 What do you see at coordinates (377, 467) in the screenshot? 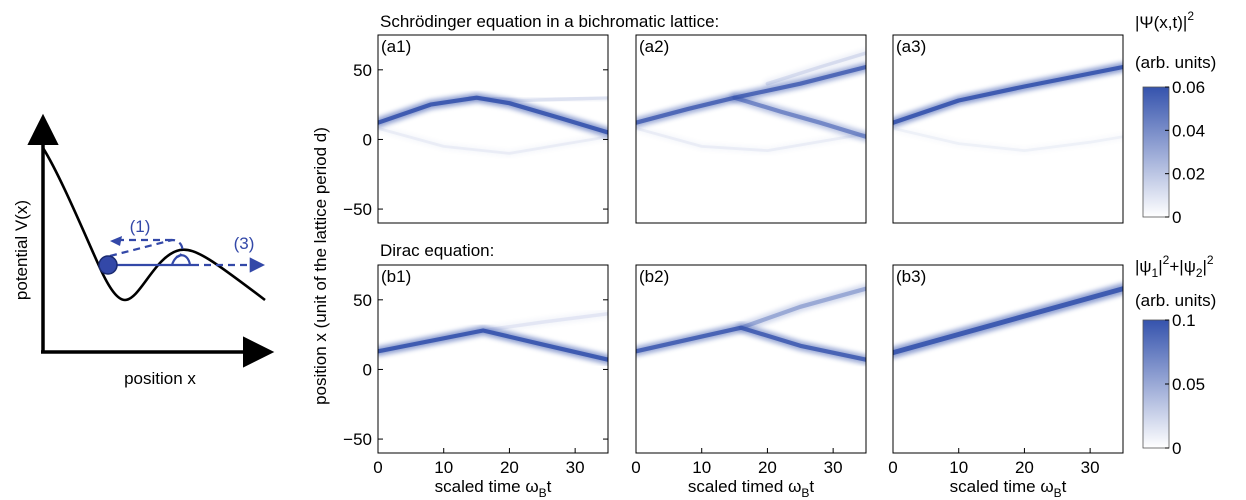
I see `panel-b1-xtick-label: 0` at bounding box center [377, 467].